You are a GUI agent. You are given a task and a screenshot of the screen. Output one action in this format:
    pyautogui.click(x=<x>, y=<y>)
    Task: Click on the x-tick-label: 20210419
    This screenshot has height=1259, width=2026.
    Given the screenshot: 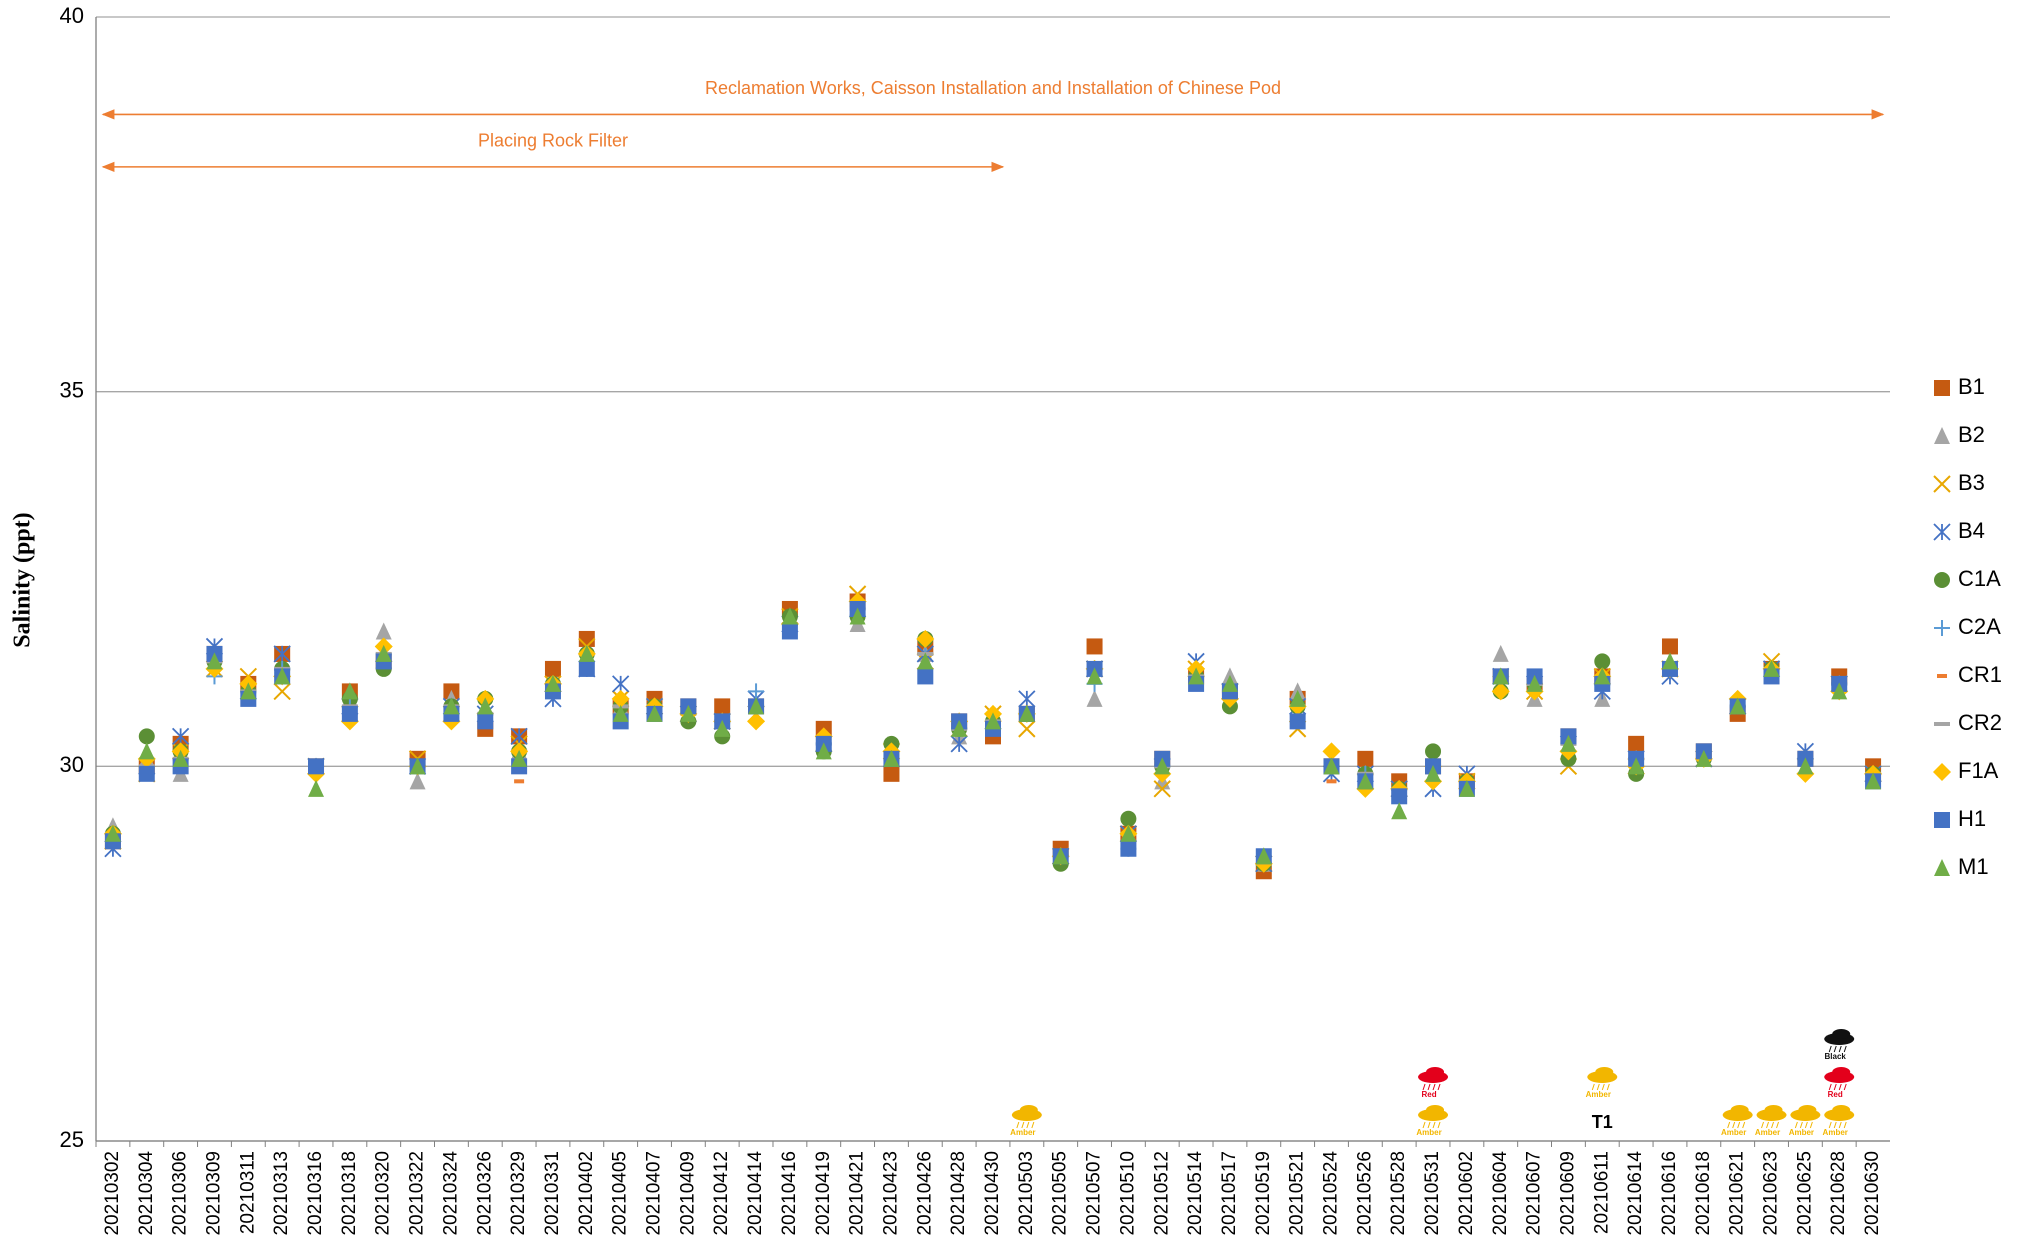 What is the action you would take?
    pyautogui.click(x=823, y=1193)
    